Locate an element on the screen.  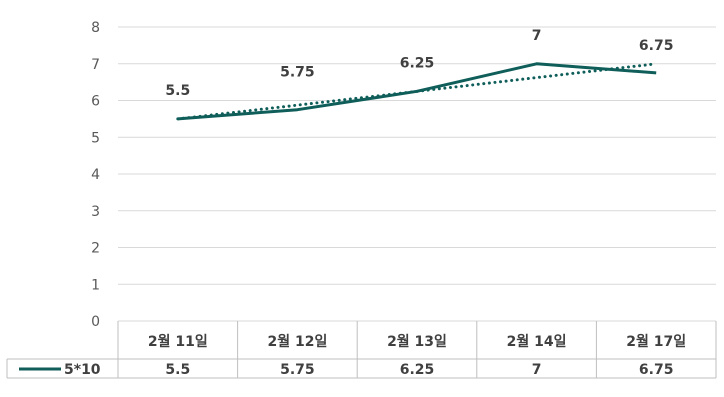
series-name: 5*10 is located at coordinates (82, 370).